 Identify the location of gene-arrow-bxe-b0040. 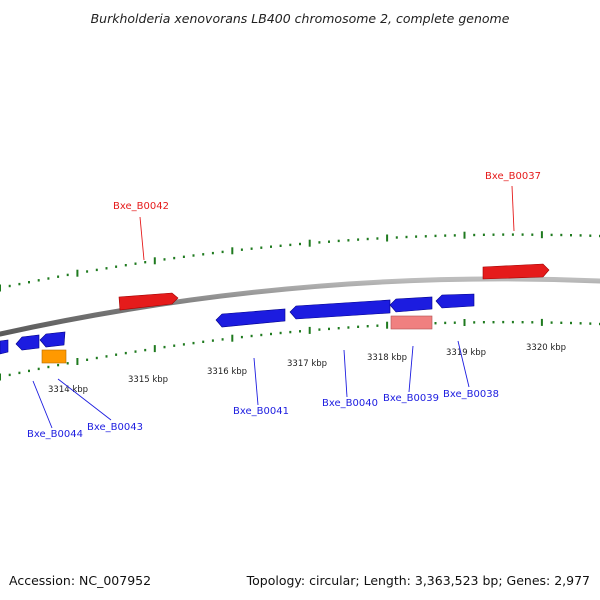
(340, 309).